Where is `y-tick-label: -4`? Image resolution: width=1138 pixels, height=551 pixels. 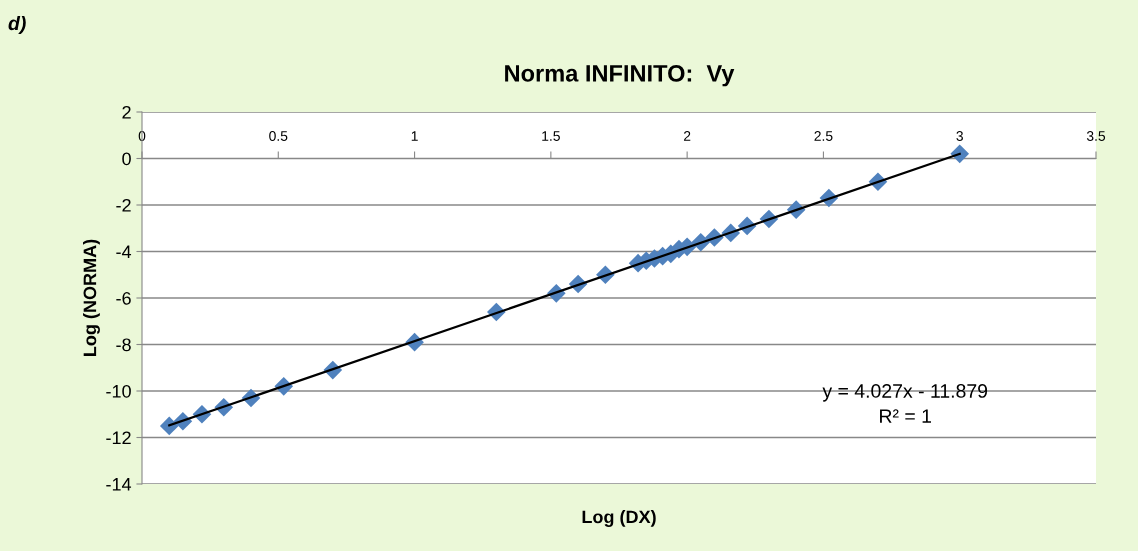 y-tick-label: -4 is located at coordinates (124, 252).